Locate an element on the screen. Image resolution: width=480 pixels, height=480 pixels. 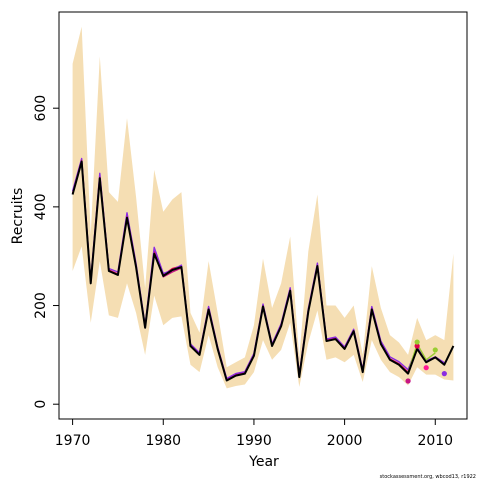
x-tick-label: 2000 is located at coordinates (345, 441).